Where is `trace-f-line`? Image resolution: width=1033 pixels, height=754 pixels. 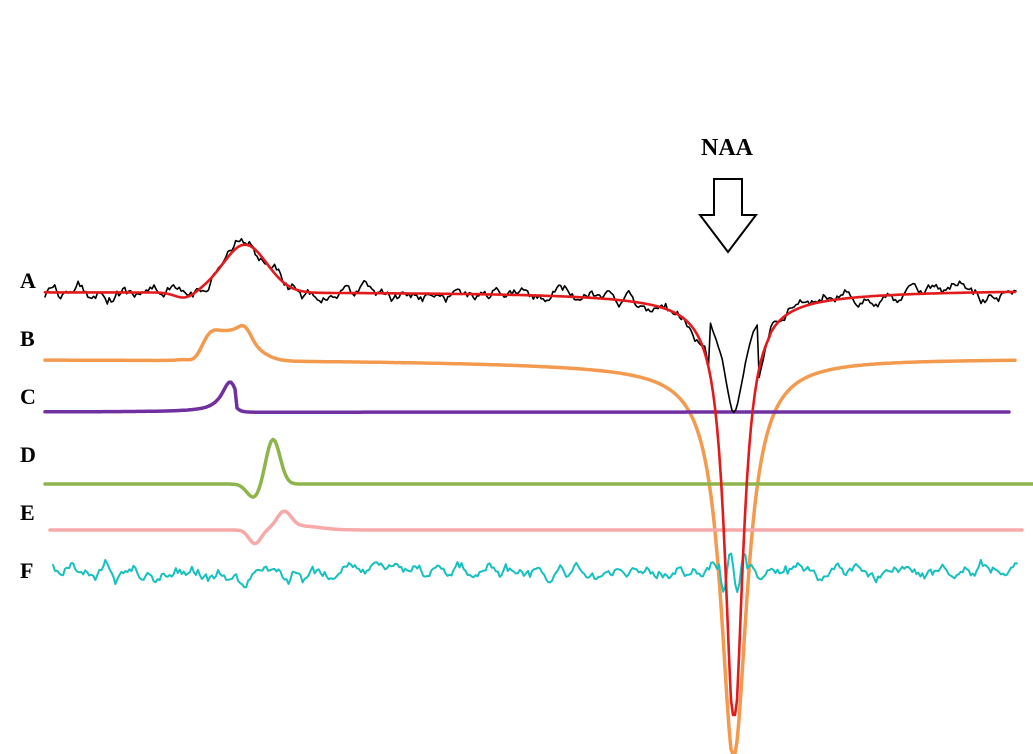 trace-f-line is located at coordinates (535, 572).